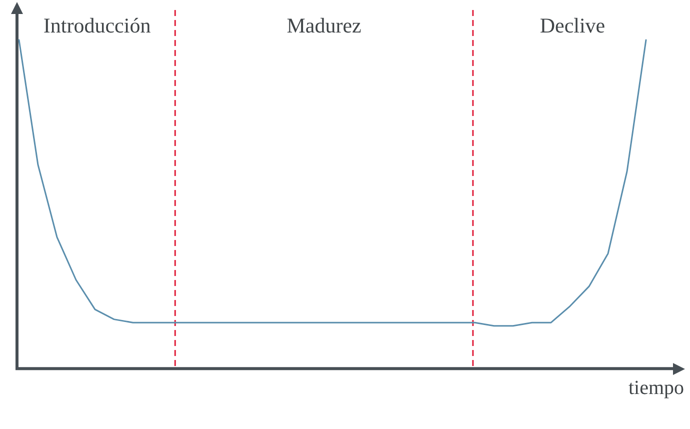  Describe the element at coordinates (97, 26) in the screenshot. I see `text: Introducción` at that location.